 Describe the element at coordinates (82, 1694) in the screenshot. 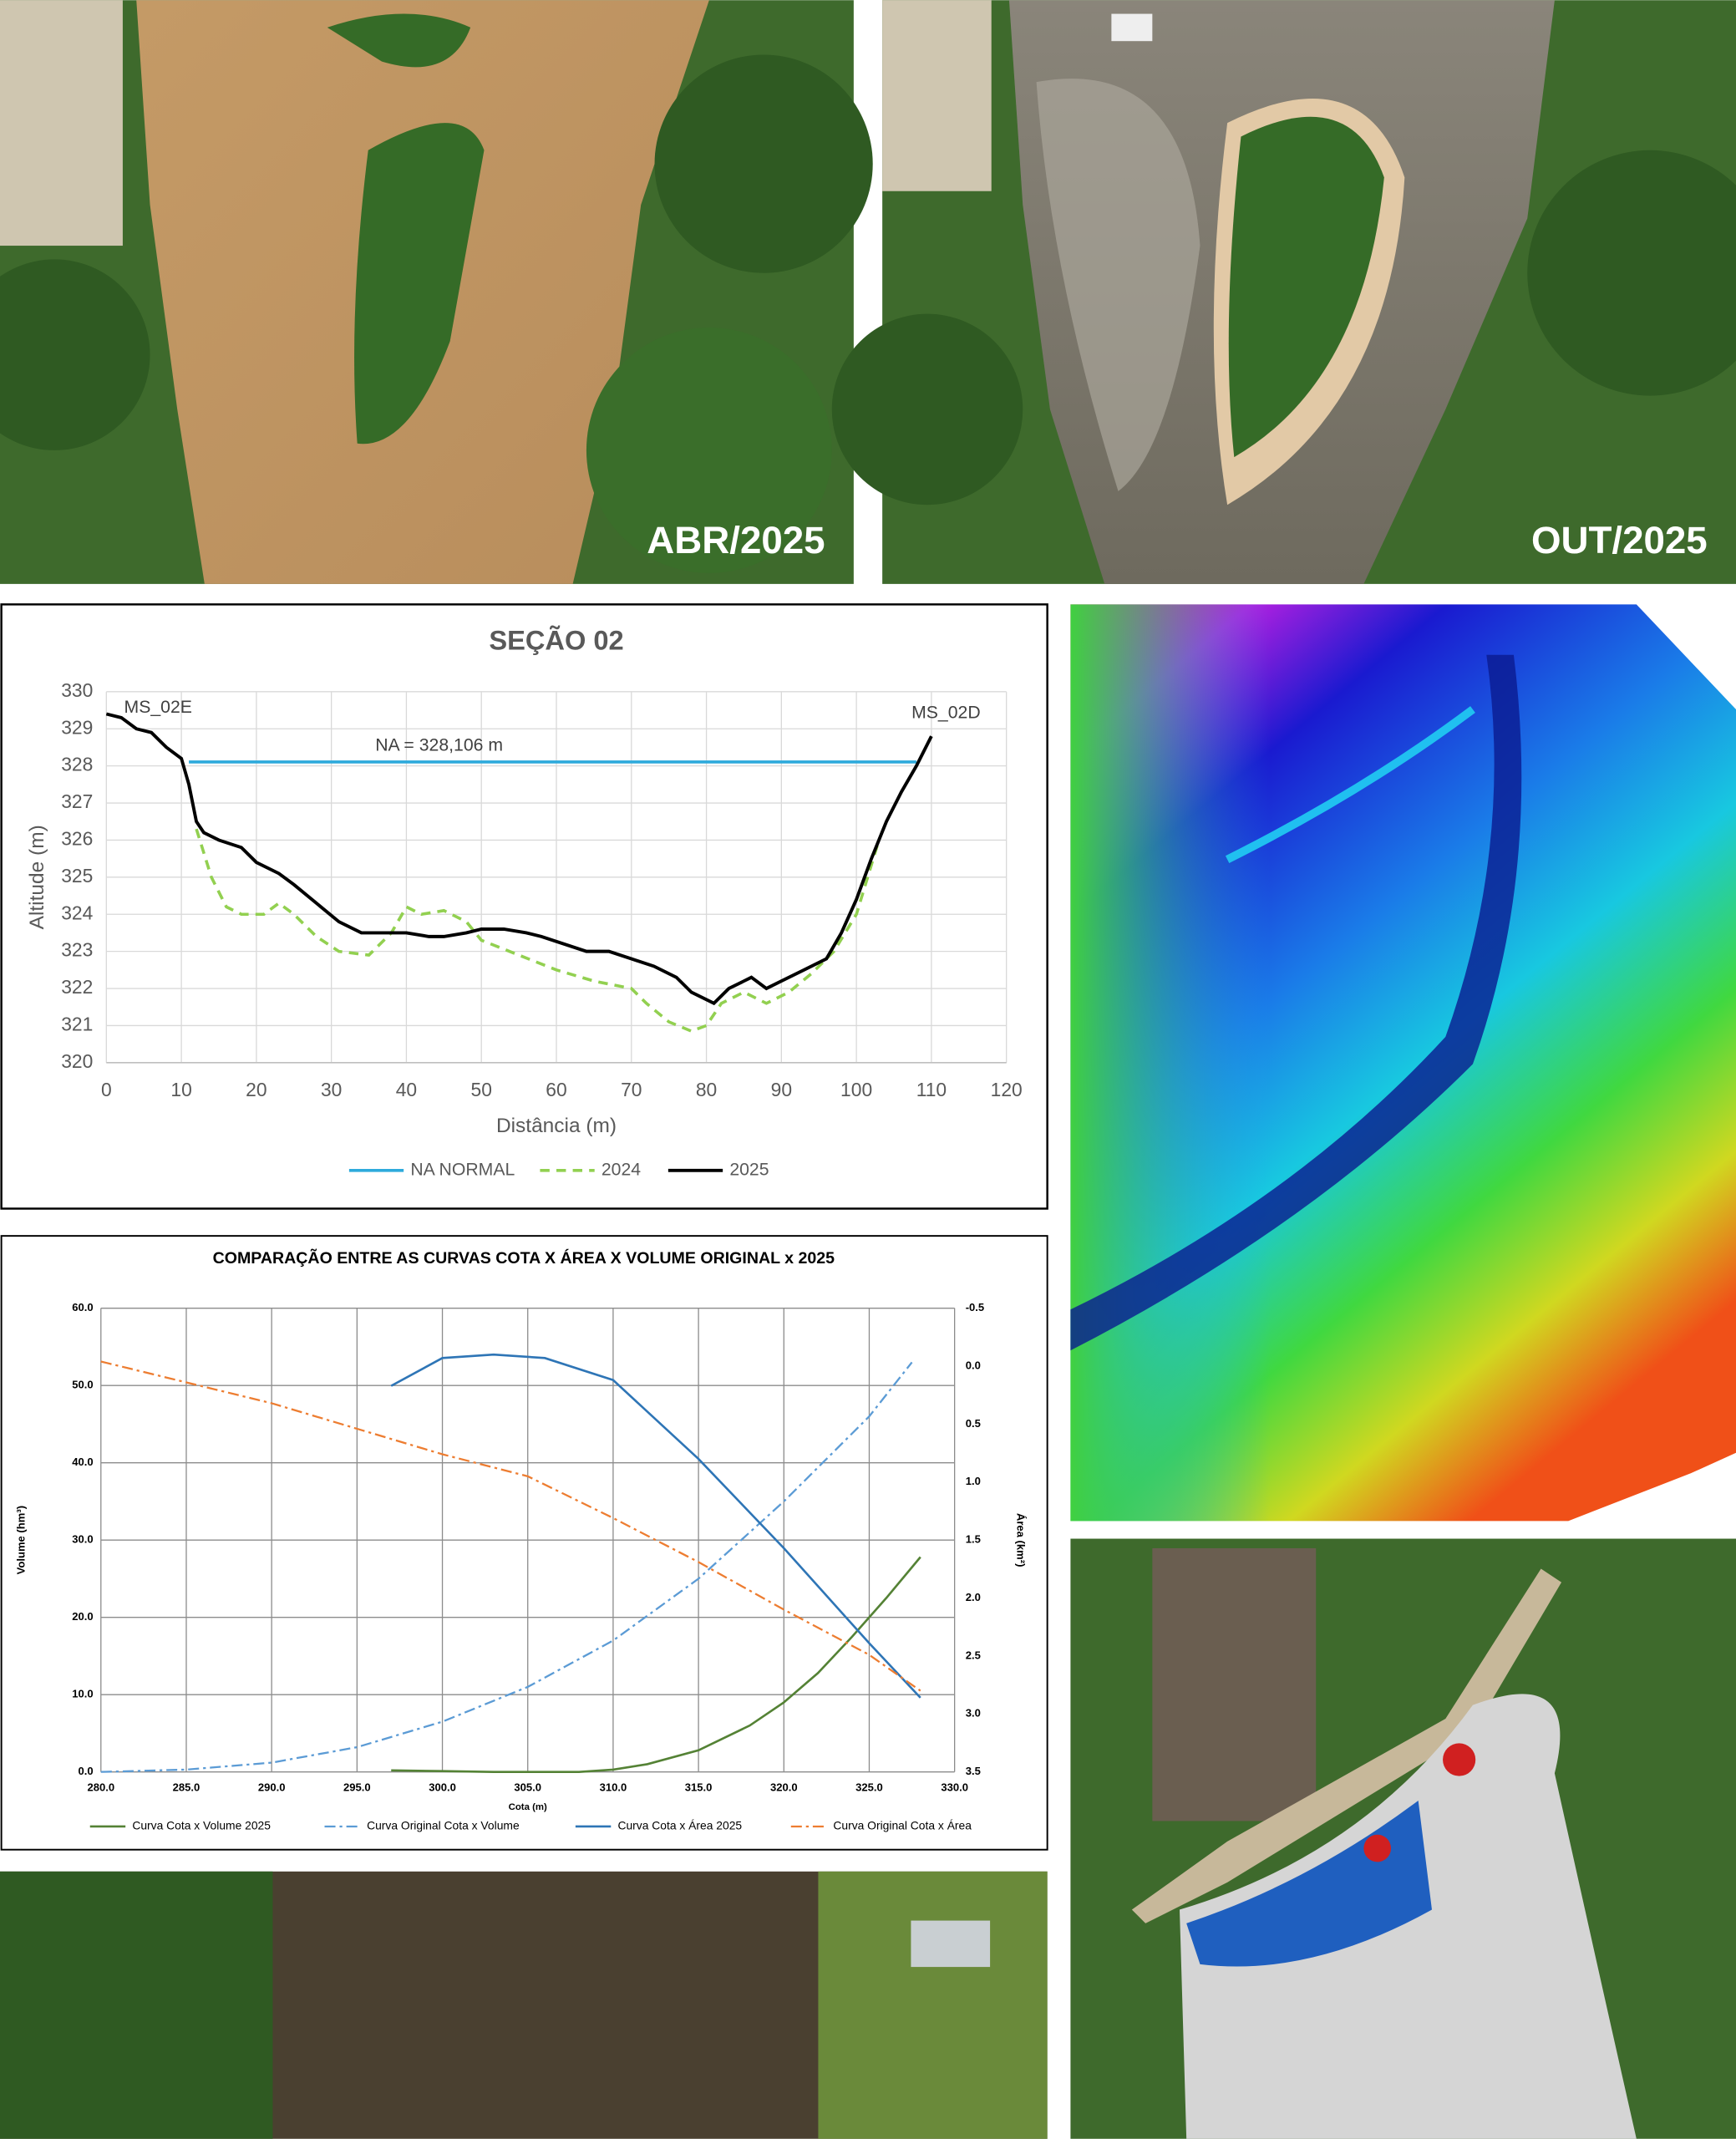

I see `y-tick-label: 10.0` at that location.